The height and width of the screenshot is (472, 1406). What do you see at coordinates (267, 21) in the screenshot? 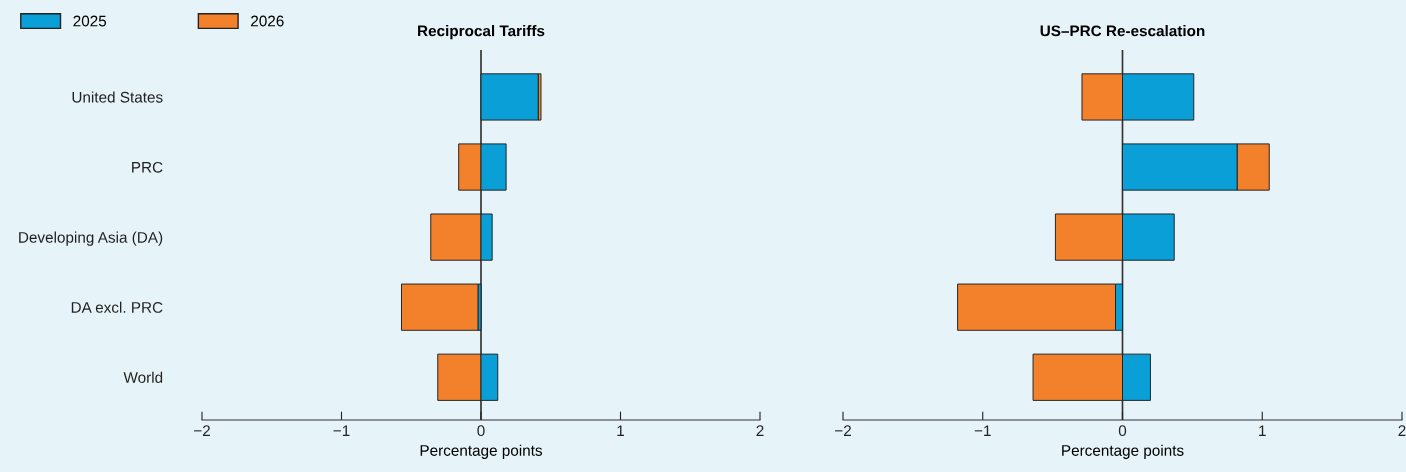
I see `legend-label: 2026` at bounding box center [267, 21].